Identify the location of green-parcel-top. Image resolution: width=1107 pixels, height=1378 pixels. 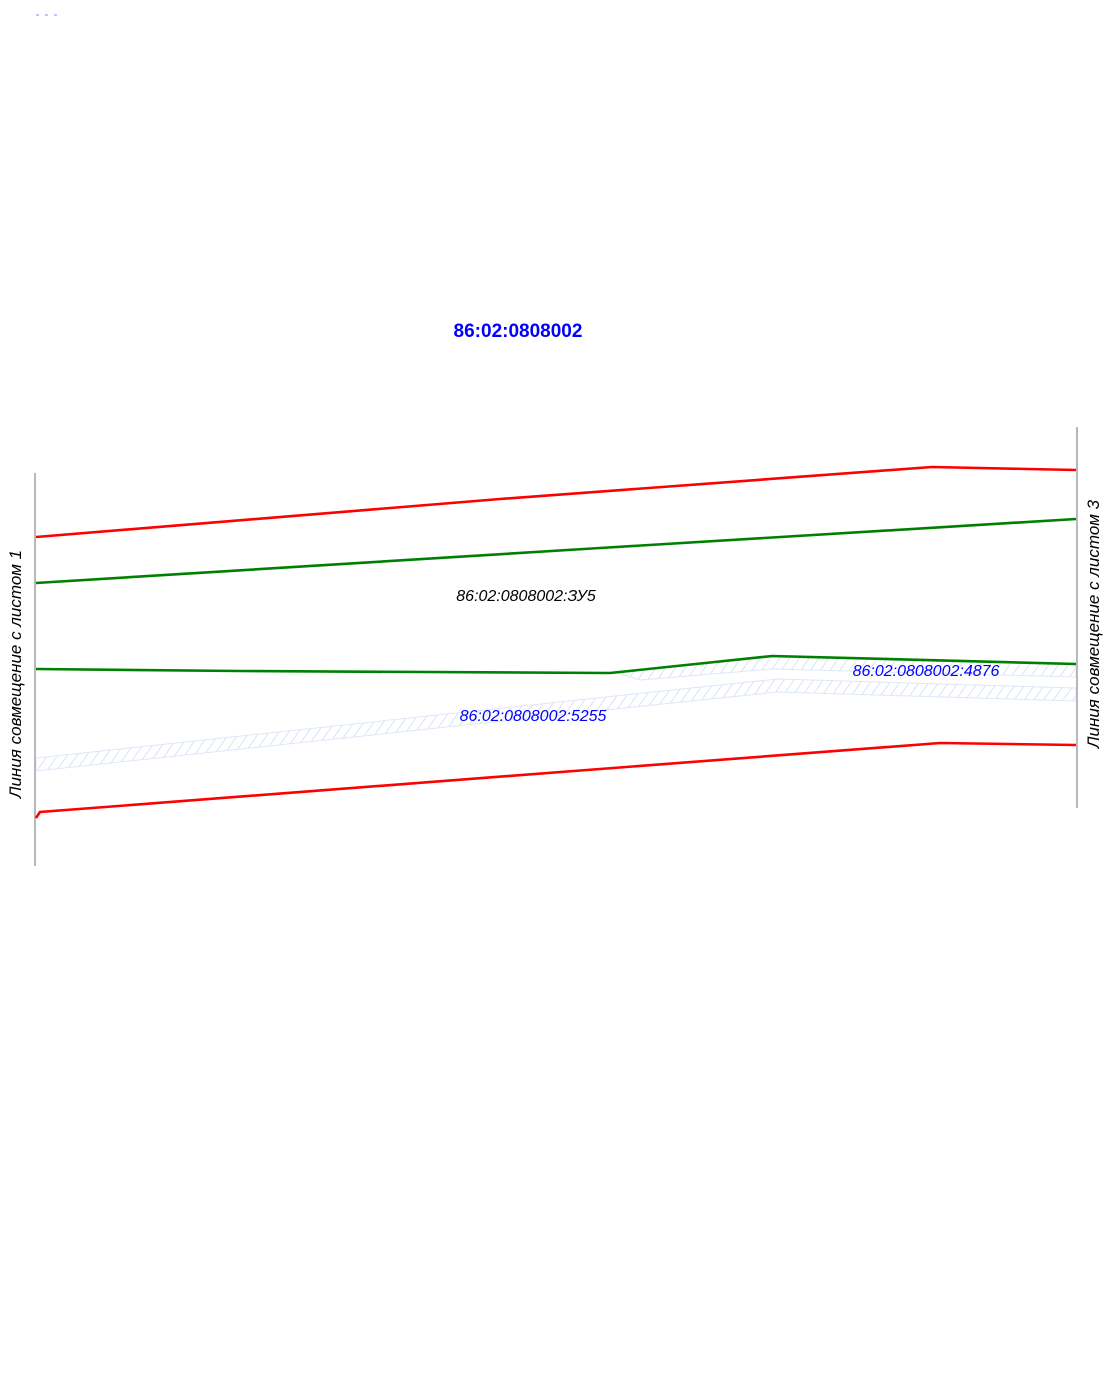
(556, 551).